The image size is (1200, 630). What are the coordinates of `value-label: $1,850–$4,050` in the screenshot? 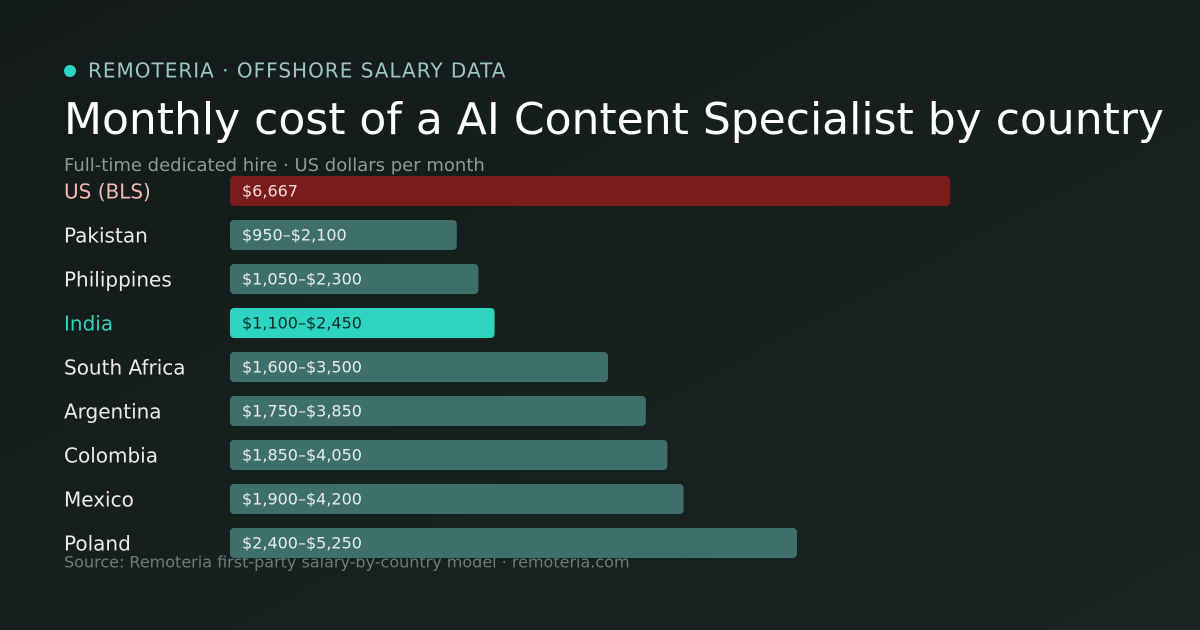 It's located at (302, 455).